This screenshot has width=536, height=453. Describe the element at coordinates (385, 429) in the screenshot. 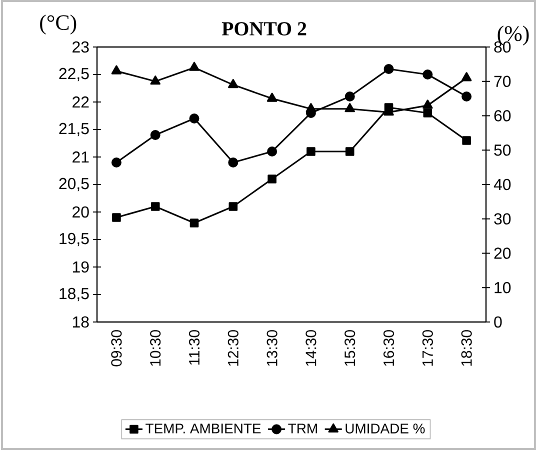

I see `legend-label: UMIDADE %` at that location.